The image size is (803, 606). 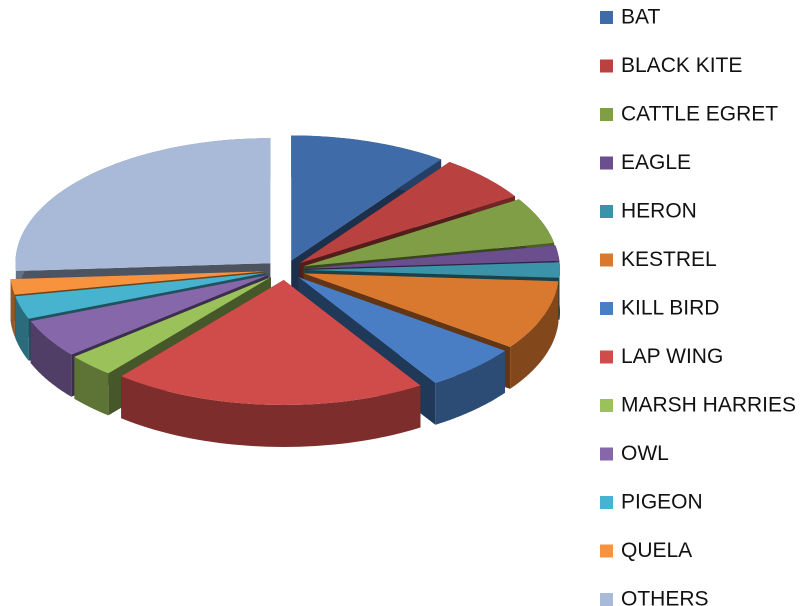 I want to click on legend-label: KESTREL, so click(x=669, y=259).